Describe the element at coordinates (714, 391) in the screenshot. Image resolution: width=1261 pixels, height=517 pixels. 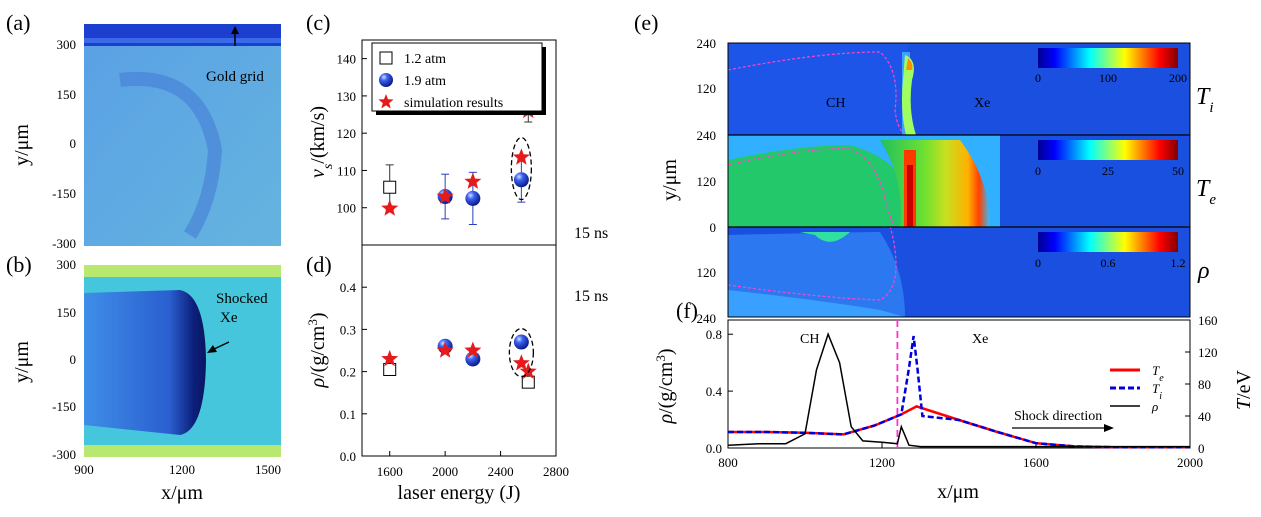
I see `ytick-label-left: 0.4` at that location.